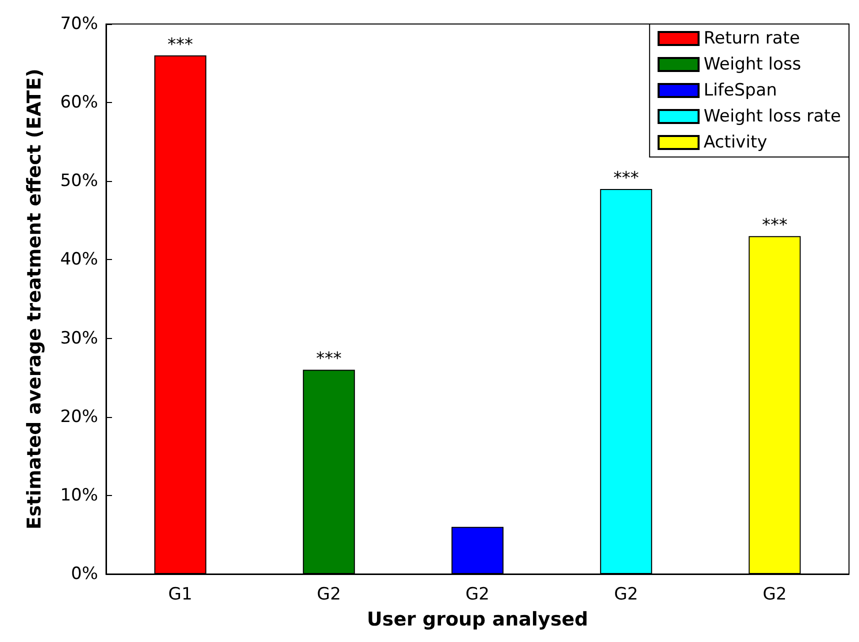 Image resolution: width=859 pixels, height=642 pixels. Describe the element at coordinates (79, 24) in the screenshot. I see `y-tick-label: 70%` at that location.